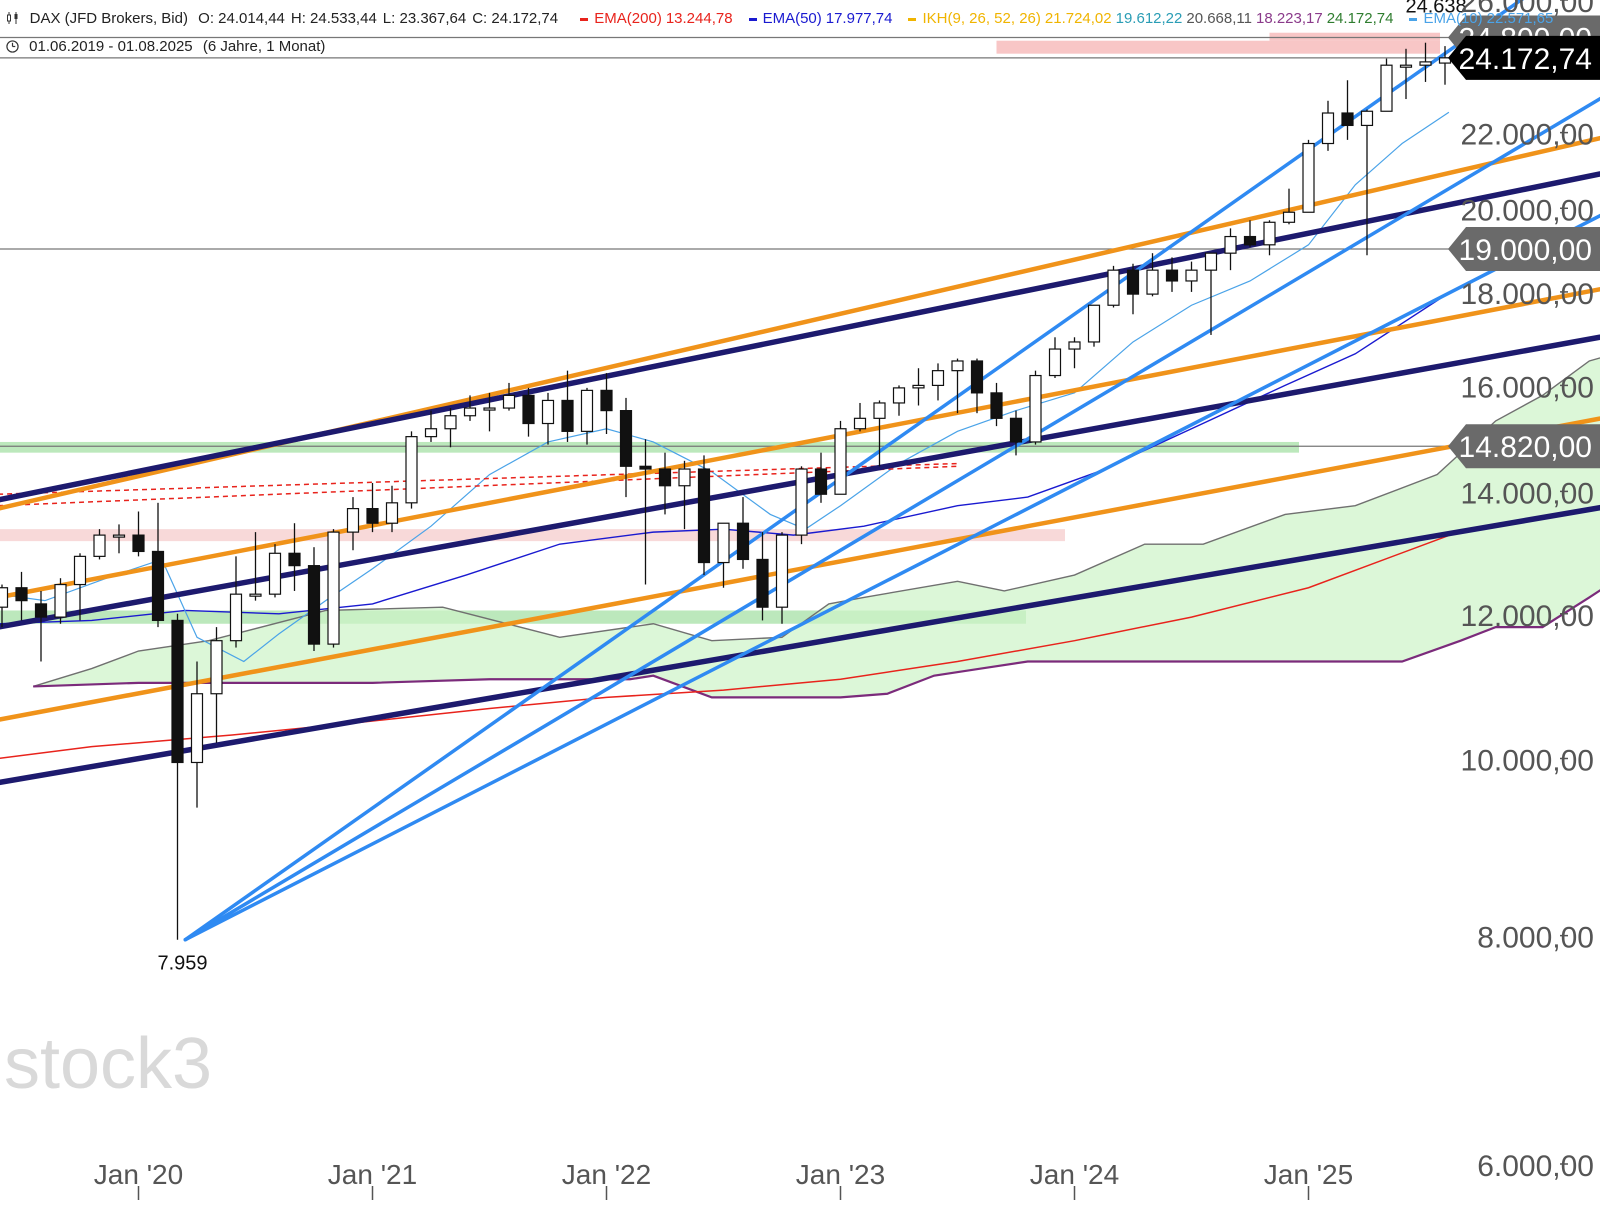  What do you see at coordinates (1535, 1166) in the screenshot?
I see `y-tick-label: 6.000,00` at bounding box center [1535, 1166].